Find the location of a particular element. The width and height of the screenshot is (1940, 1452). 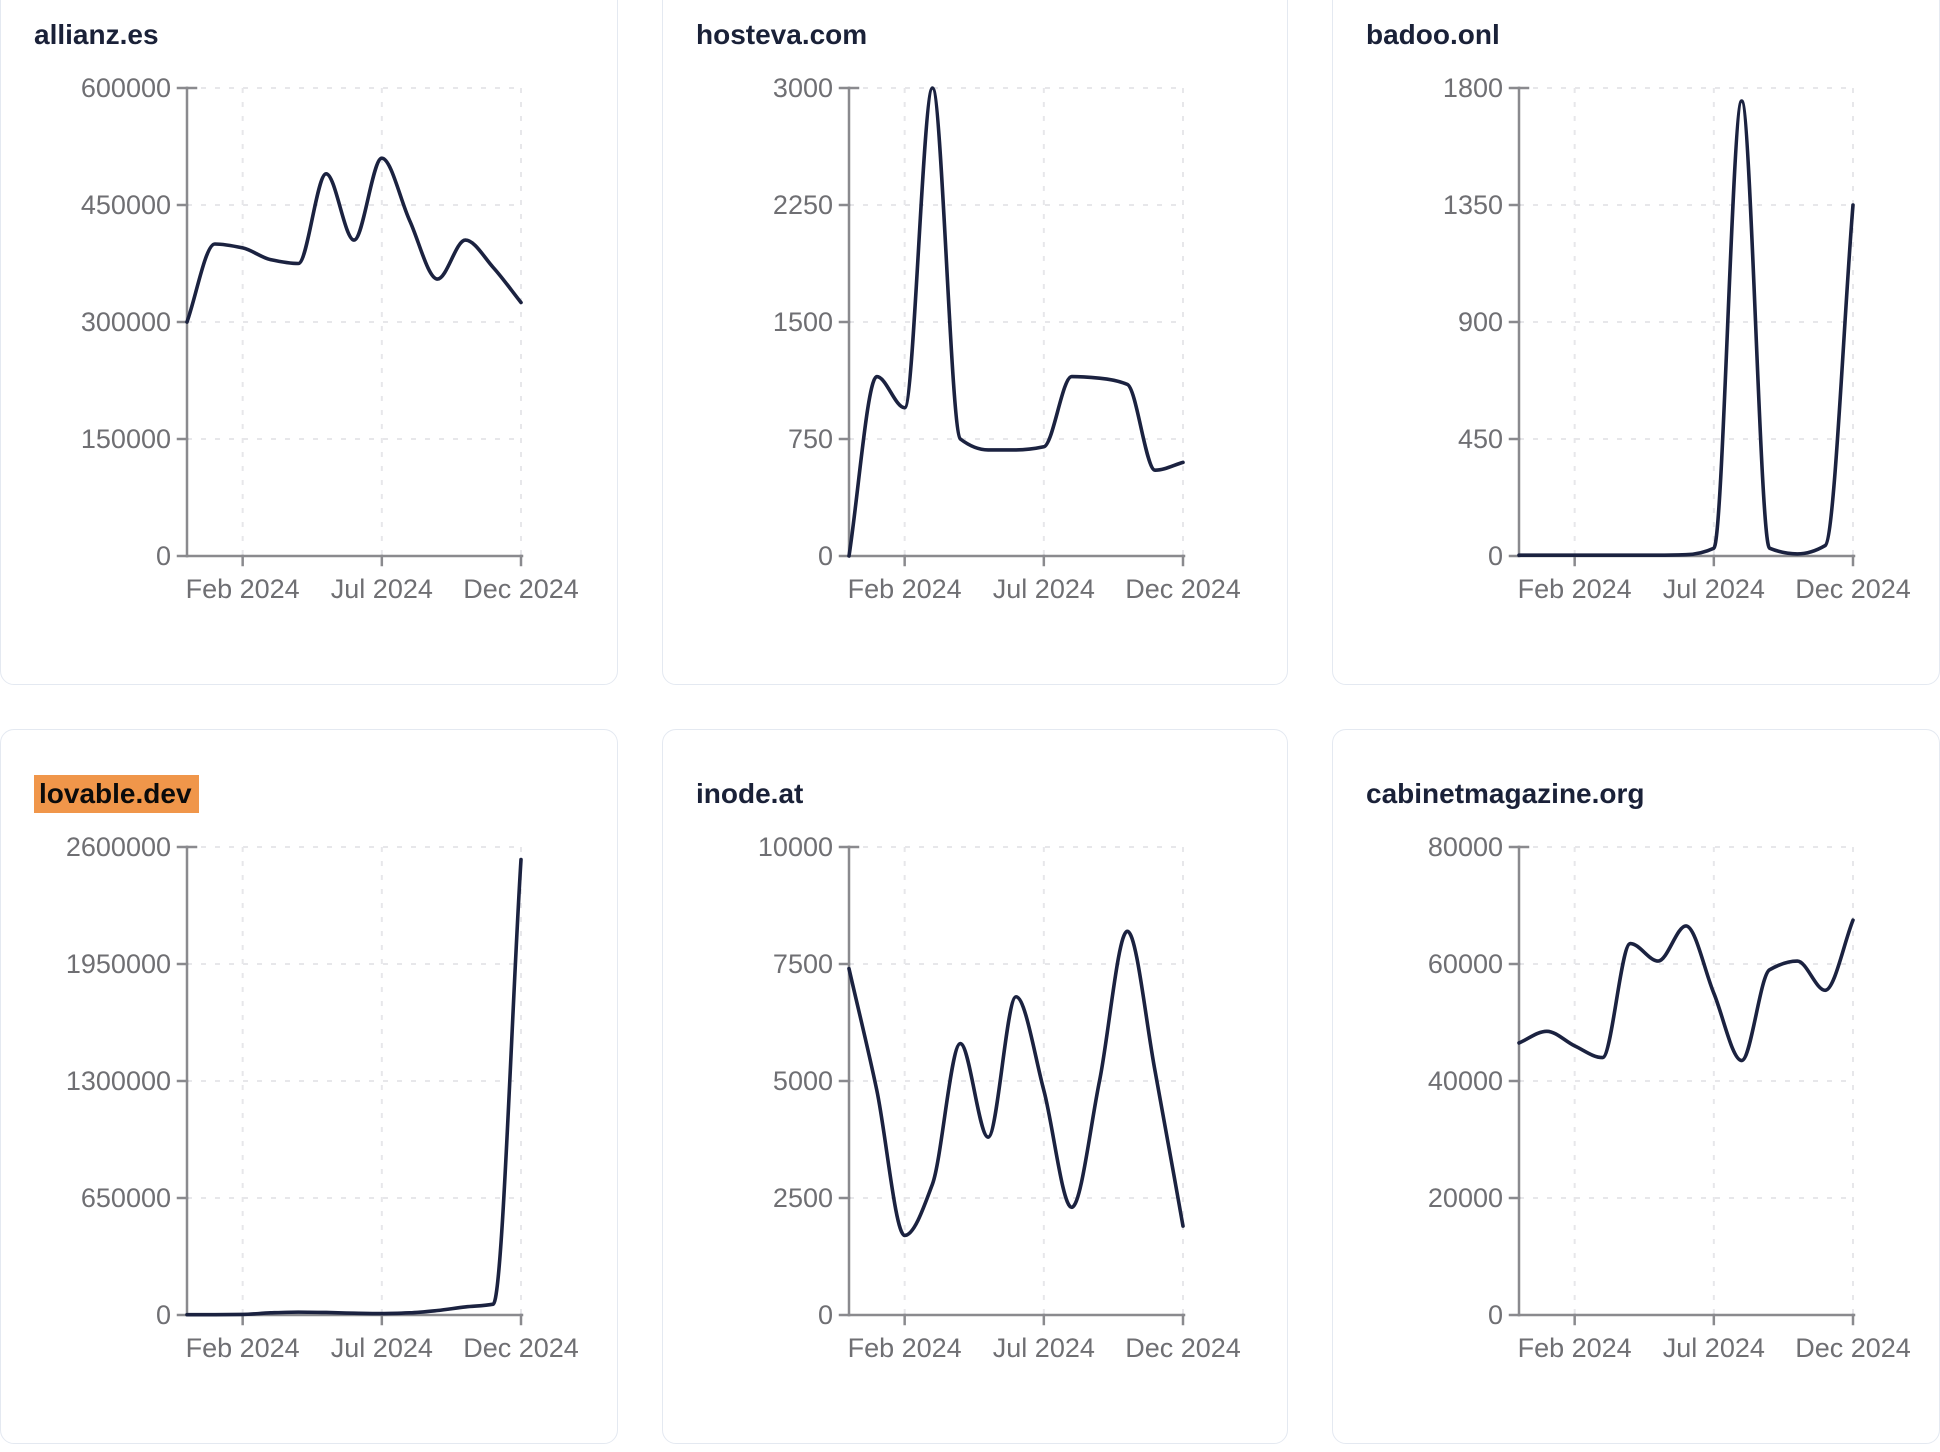

line-chart: 1800 1350 900 450 0 Feb 2024 Jul 2024 Dec 2024 is located at coordinates (1677, 338).